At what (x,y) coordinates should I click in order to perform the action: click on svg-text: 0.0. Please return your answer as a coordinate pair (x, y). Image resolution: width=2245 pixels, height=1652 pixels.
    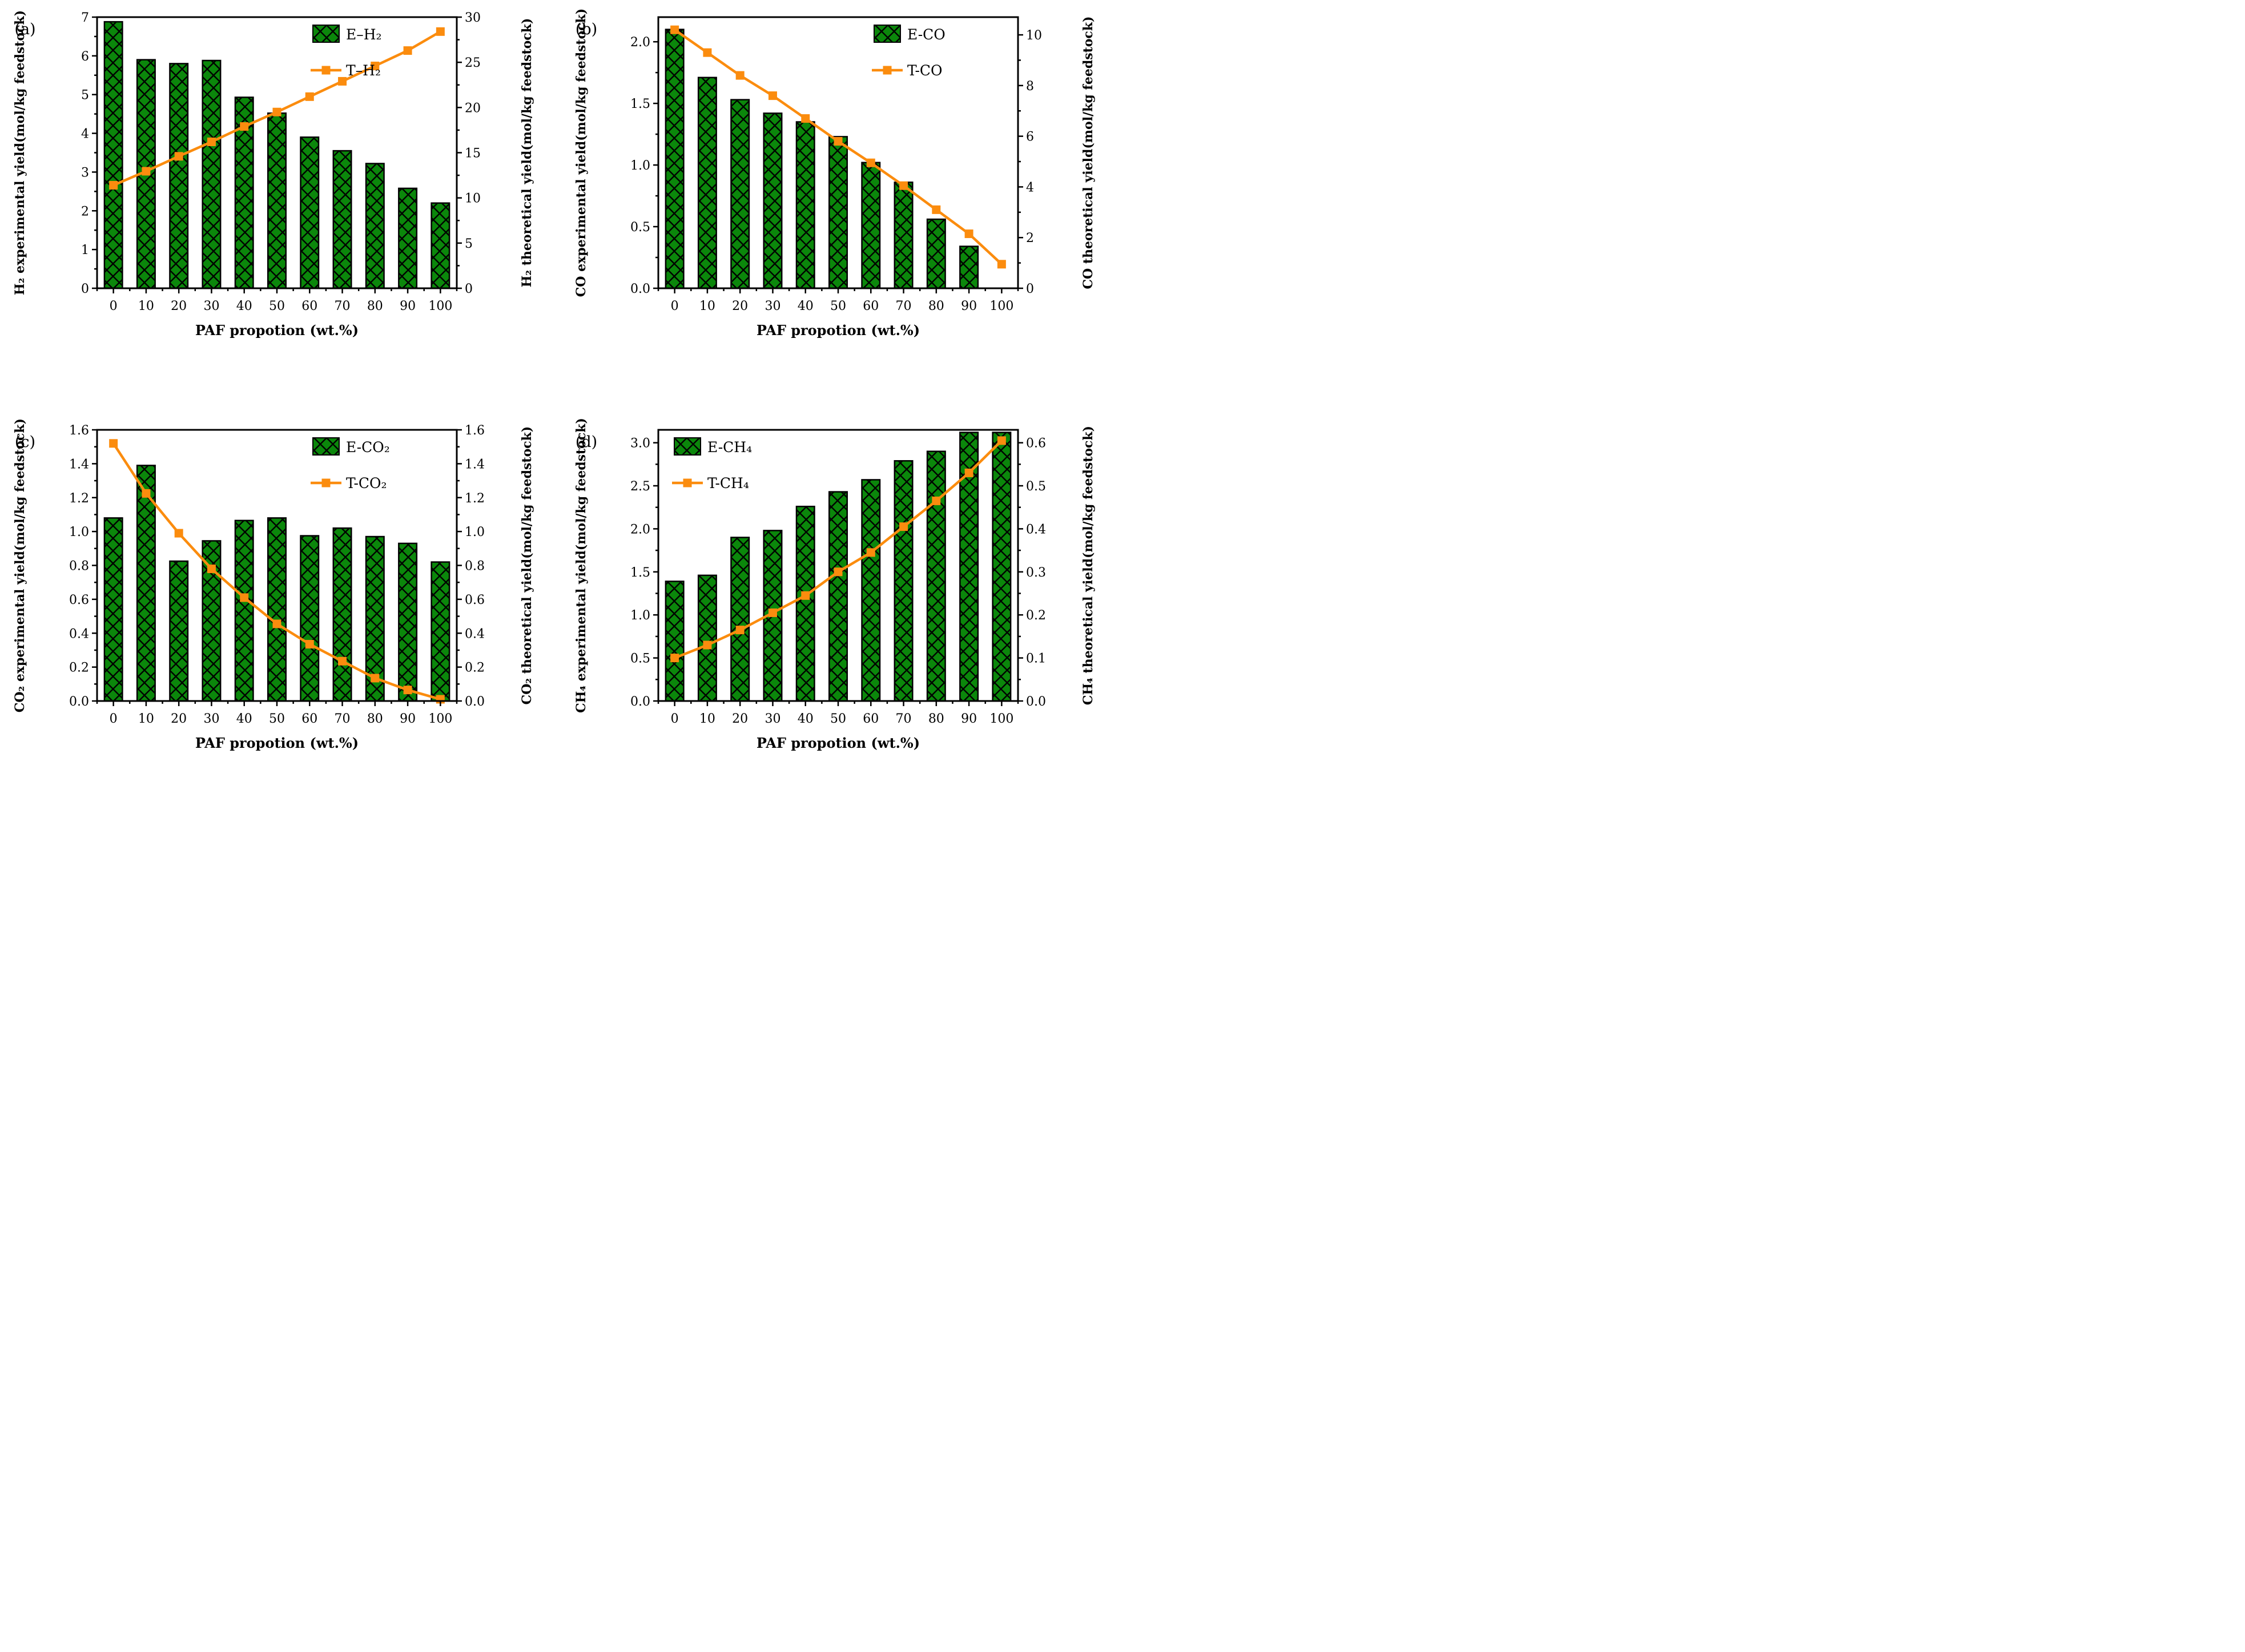
    Looking at the image, I should click on (640, 289).